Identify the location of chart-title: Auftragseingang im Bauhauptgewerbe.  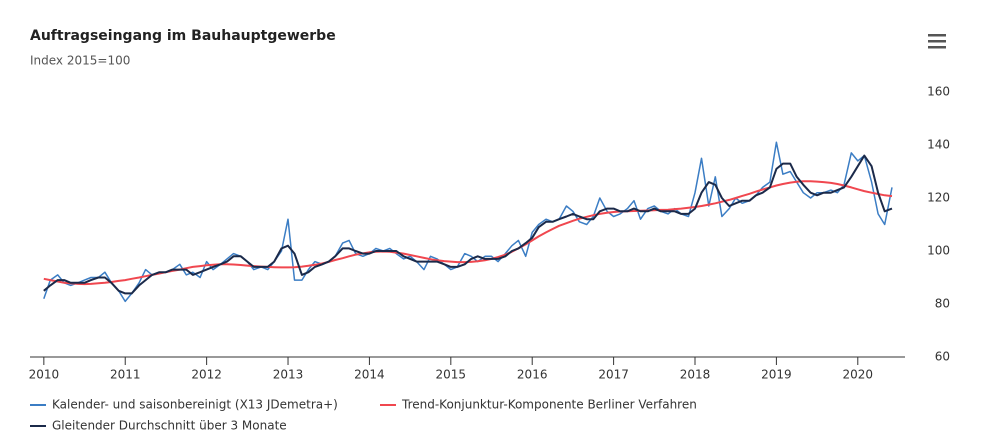
(183, 36).